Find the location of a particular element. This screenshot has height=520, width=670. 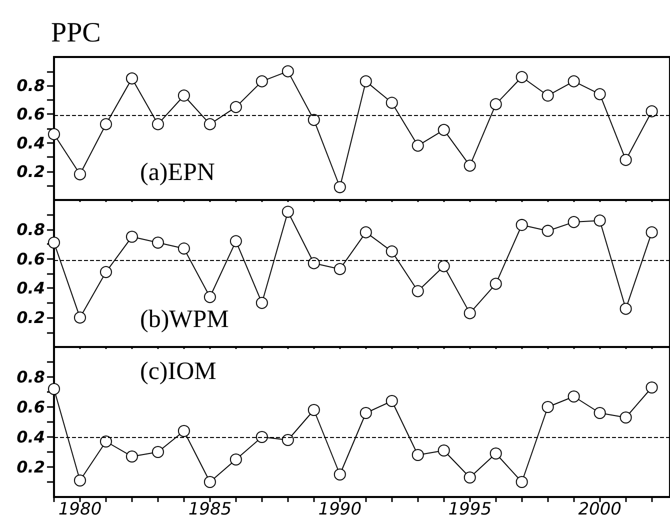

x-tick-label: 2000 is located at coordinates (600, 510).